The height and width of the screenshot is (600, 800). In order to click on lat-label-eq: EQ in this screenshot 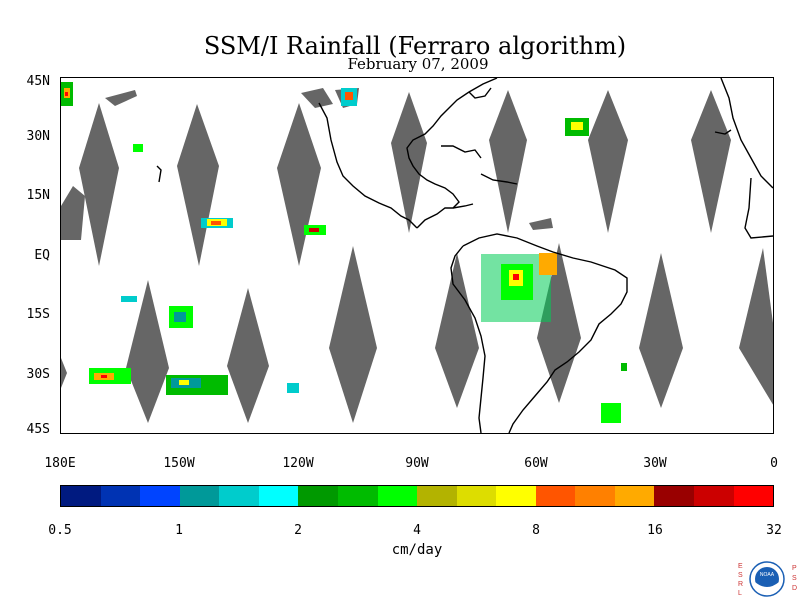, I will do `click(42, 255)`.